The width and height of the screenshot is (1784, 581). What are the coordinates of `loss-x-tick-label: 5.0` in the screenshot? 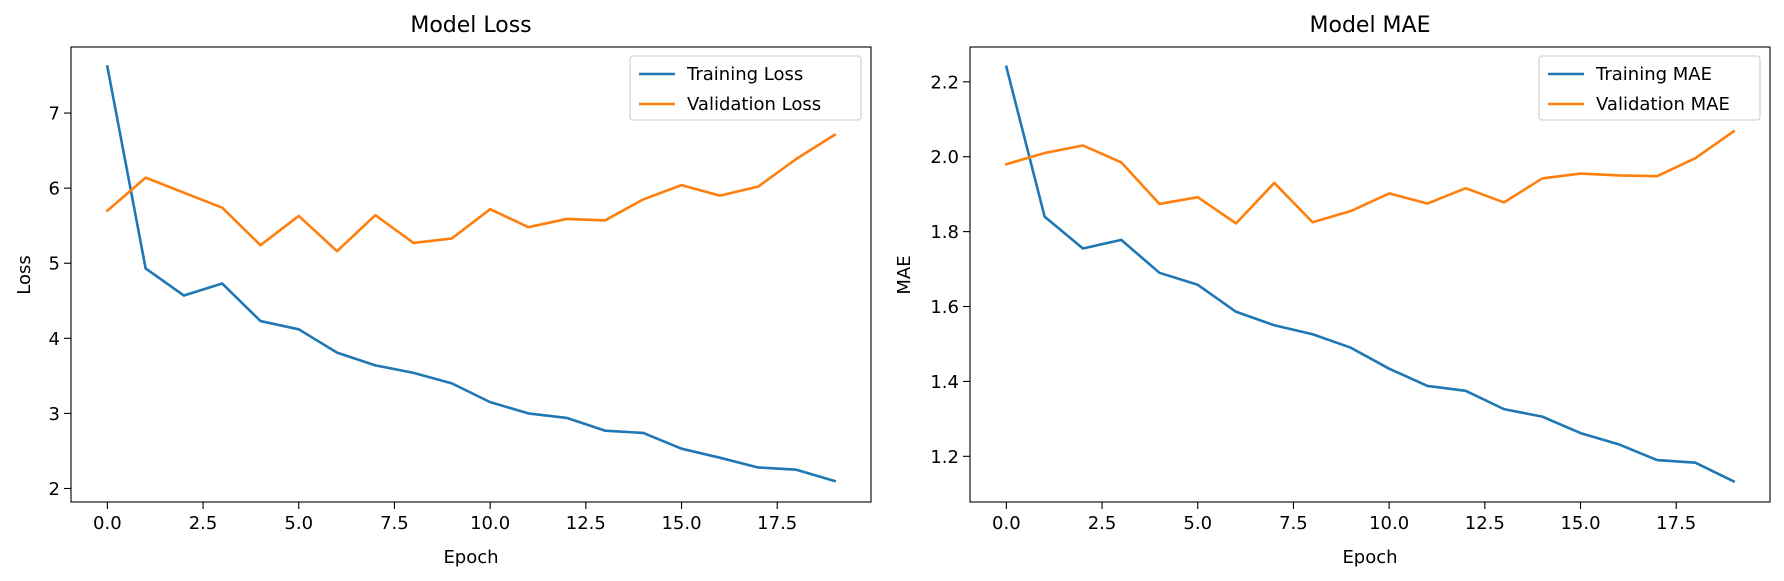 It's located at (298, 523).